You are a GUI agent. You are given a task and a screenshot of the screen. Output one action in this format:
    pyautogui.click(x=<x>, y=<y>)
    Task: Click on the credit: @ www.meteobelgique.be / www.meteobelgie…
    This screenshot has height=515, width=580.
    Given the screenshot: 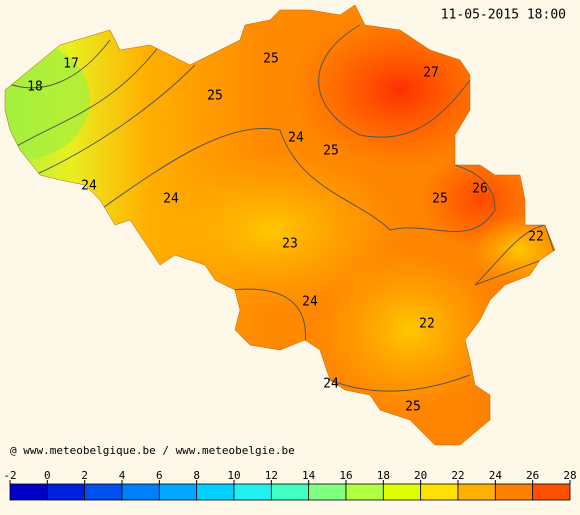 What is the action you would take?
    pyautogui.click(x=152, y=450)
    